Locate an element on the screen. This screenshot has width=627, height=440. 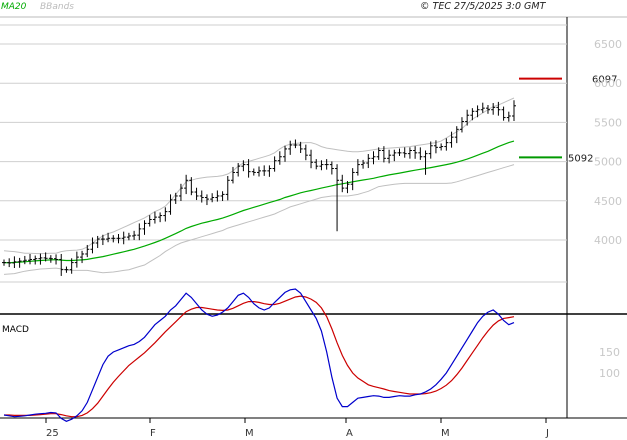
y-tick-label: 5500 is located at coordinates (608, 122).